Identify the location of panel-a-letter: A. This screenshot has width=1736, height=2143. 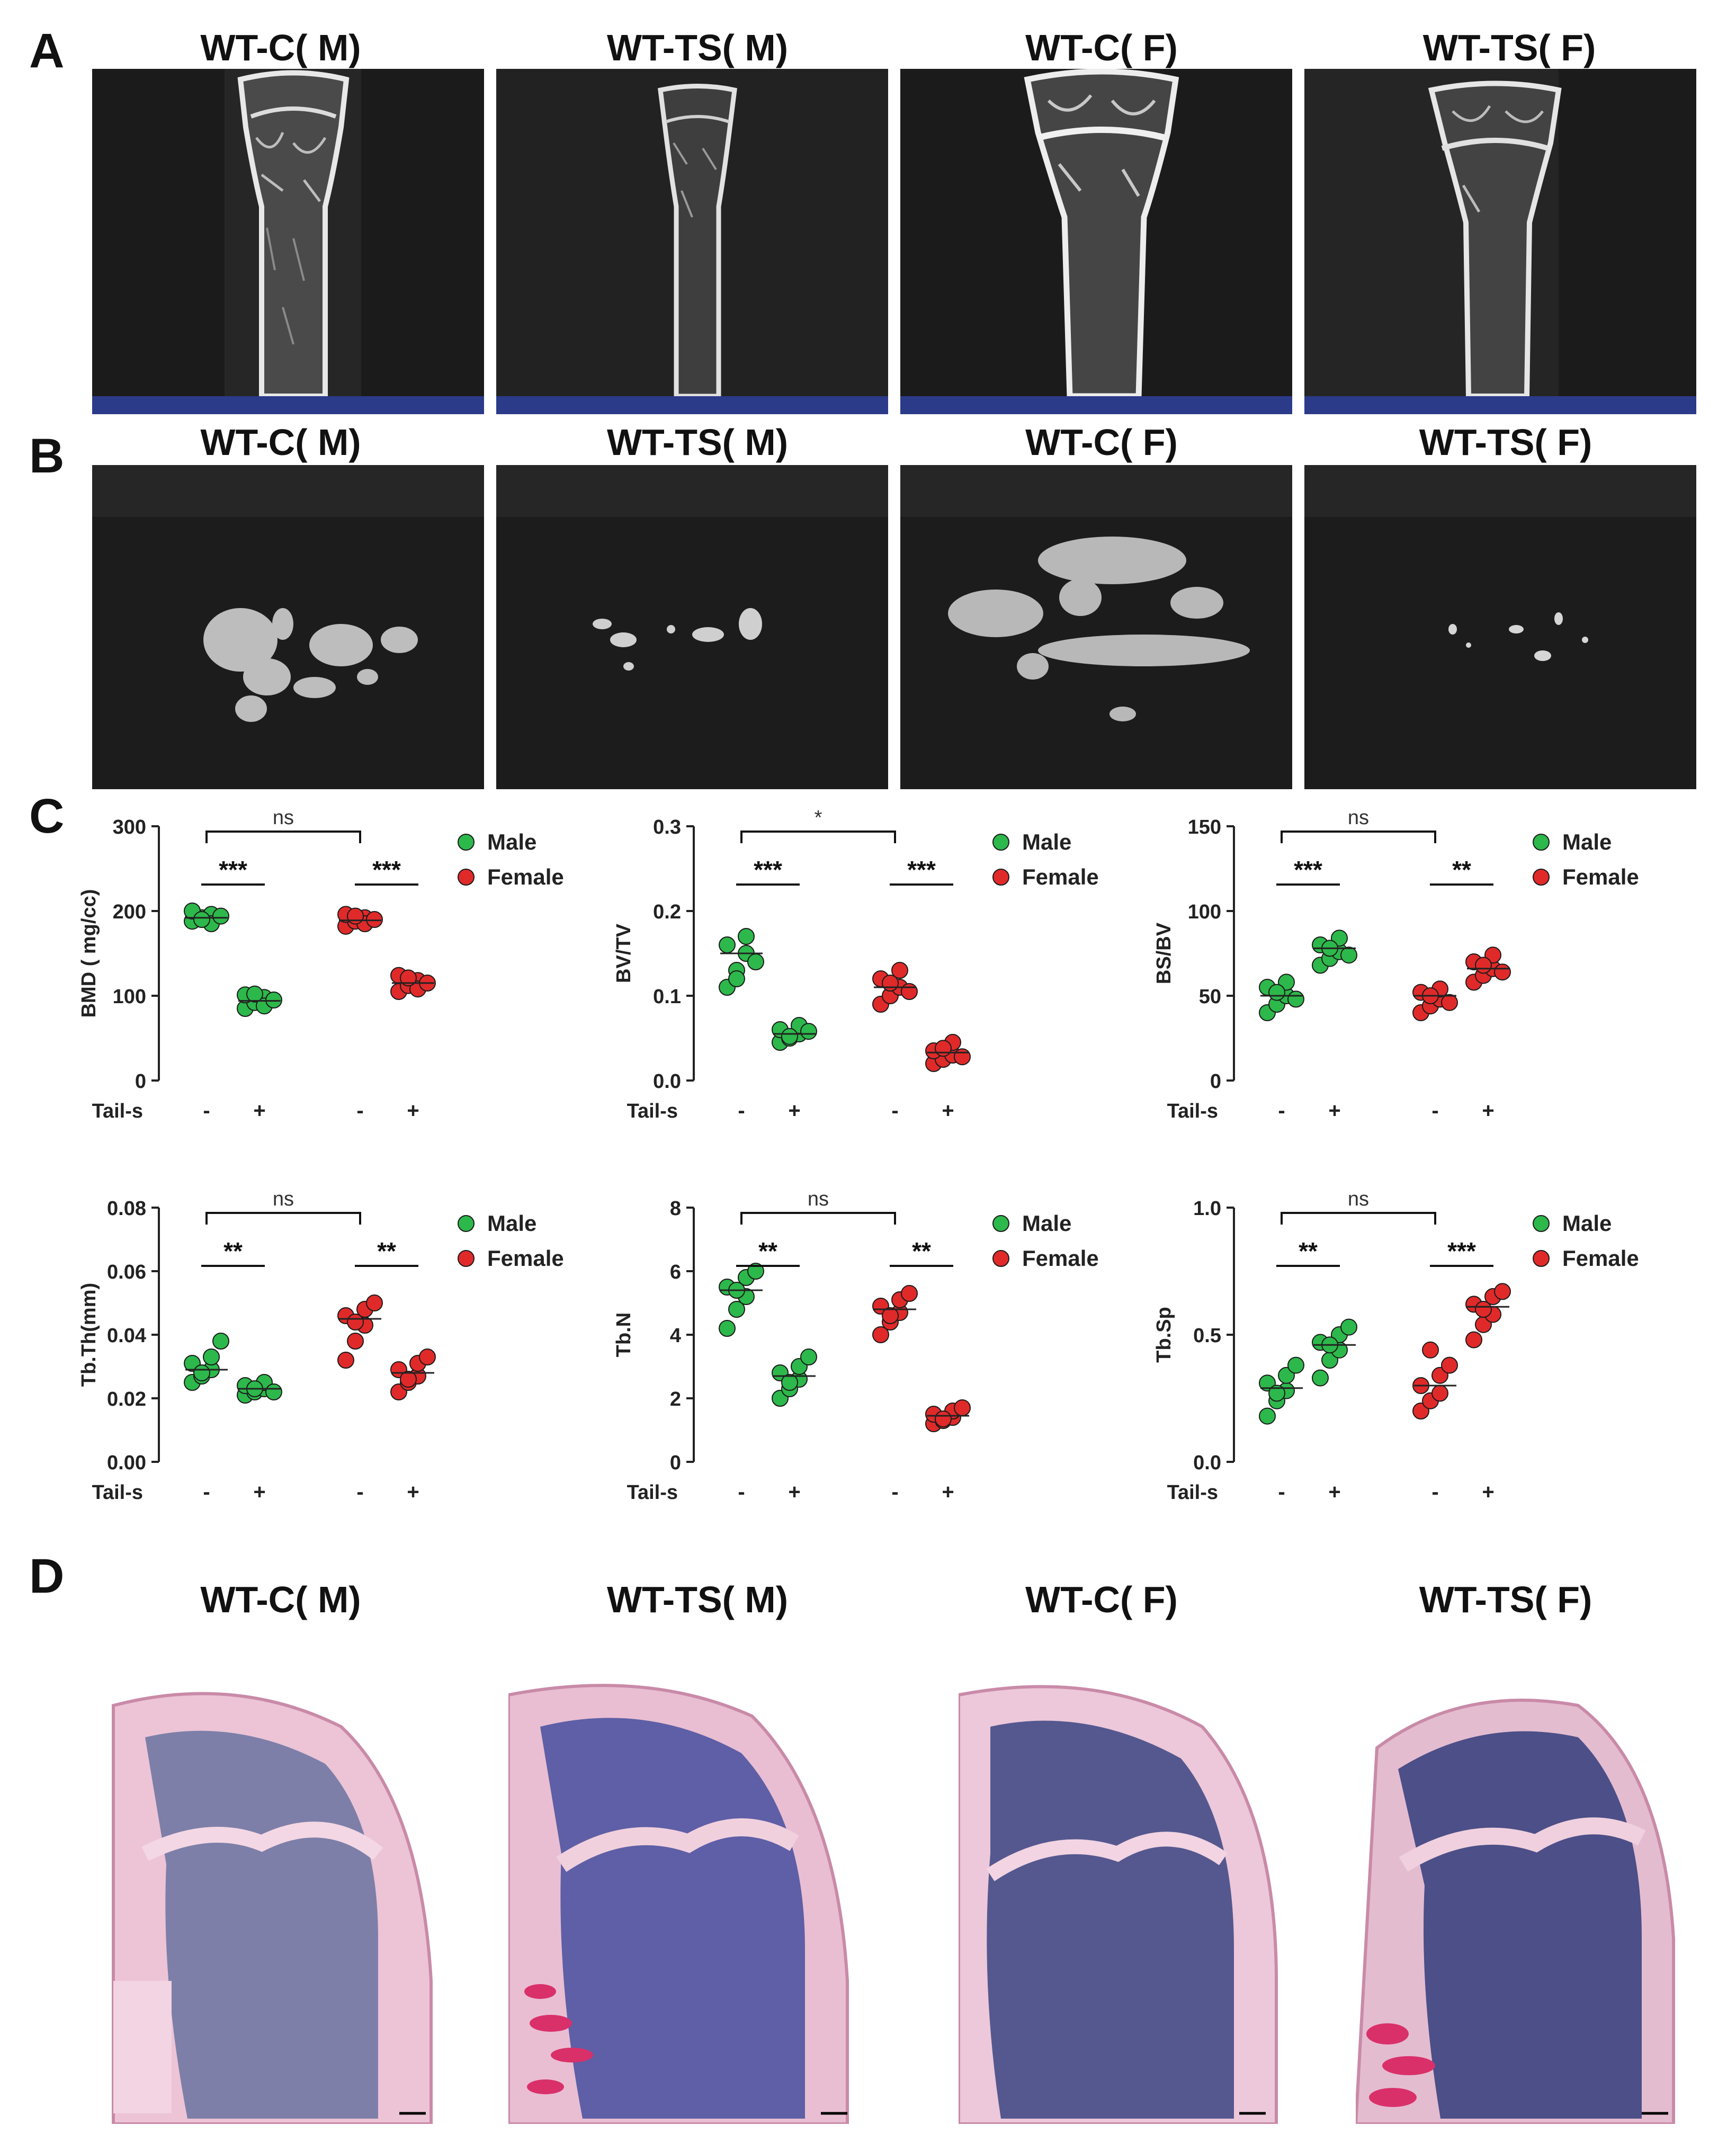
(47, 51).